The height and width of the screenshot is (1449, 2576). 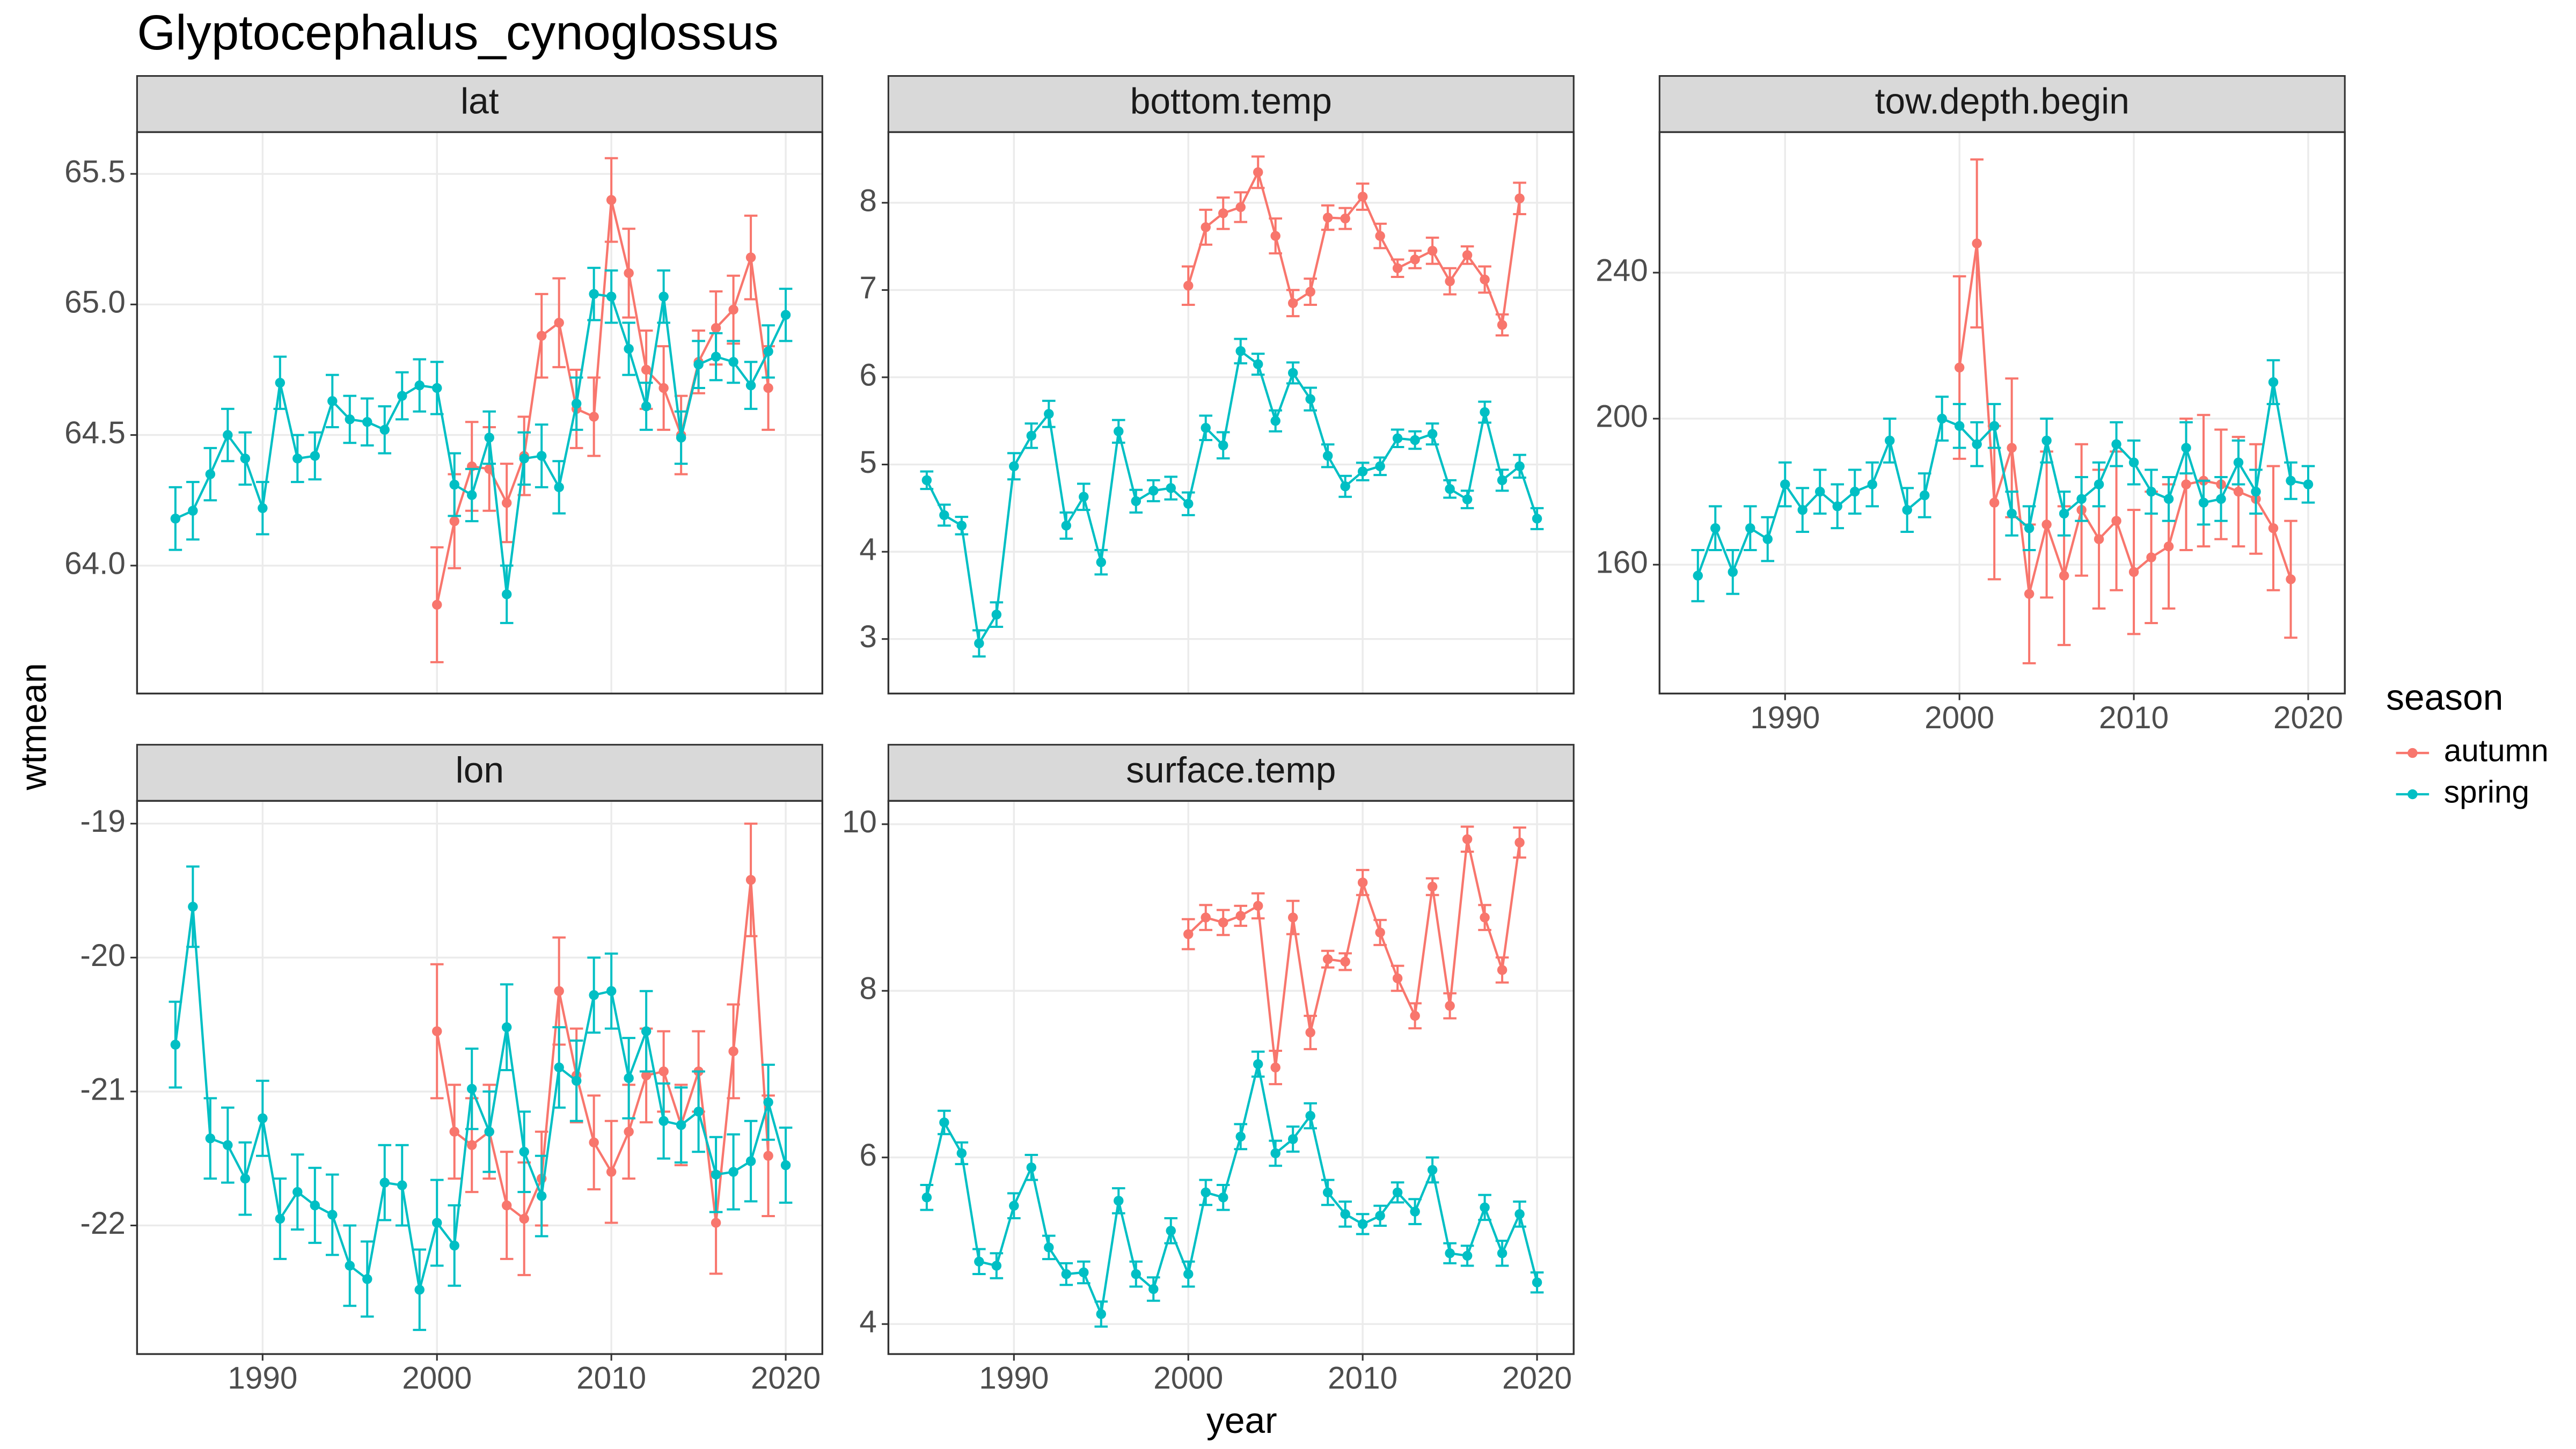 I want to click on y-tick-label: 200, so click(x=1622, y=416).